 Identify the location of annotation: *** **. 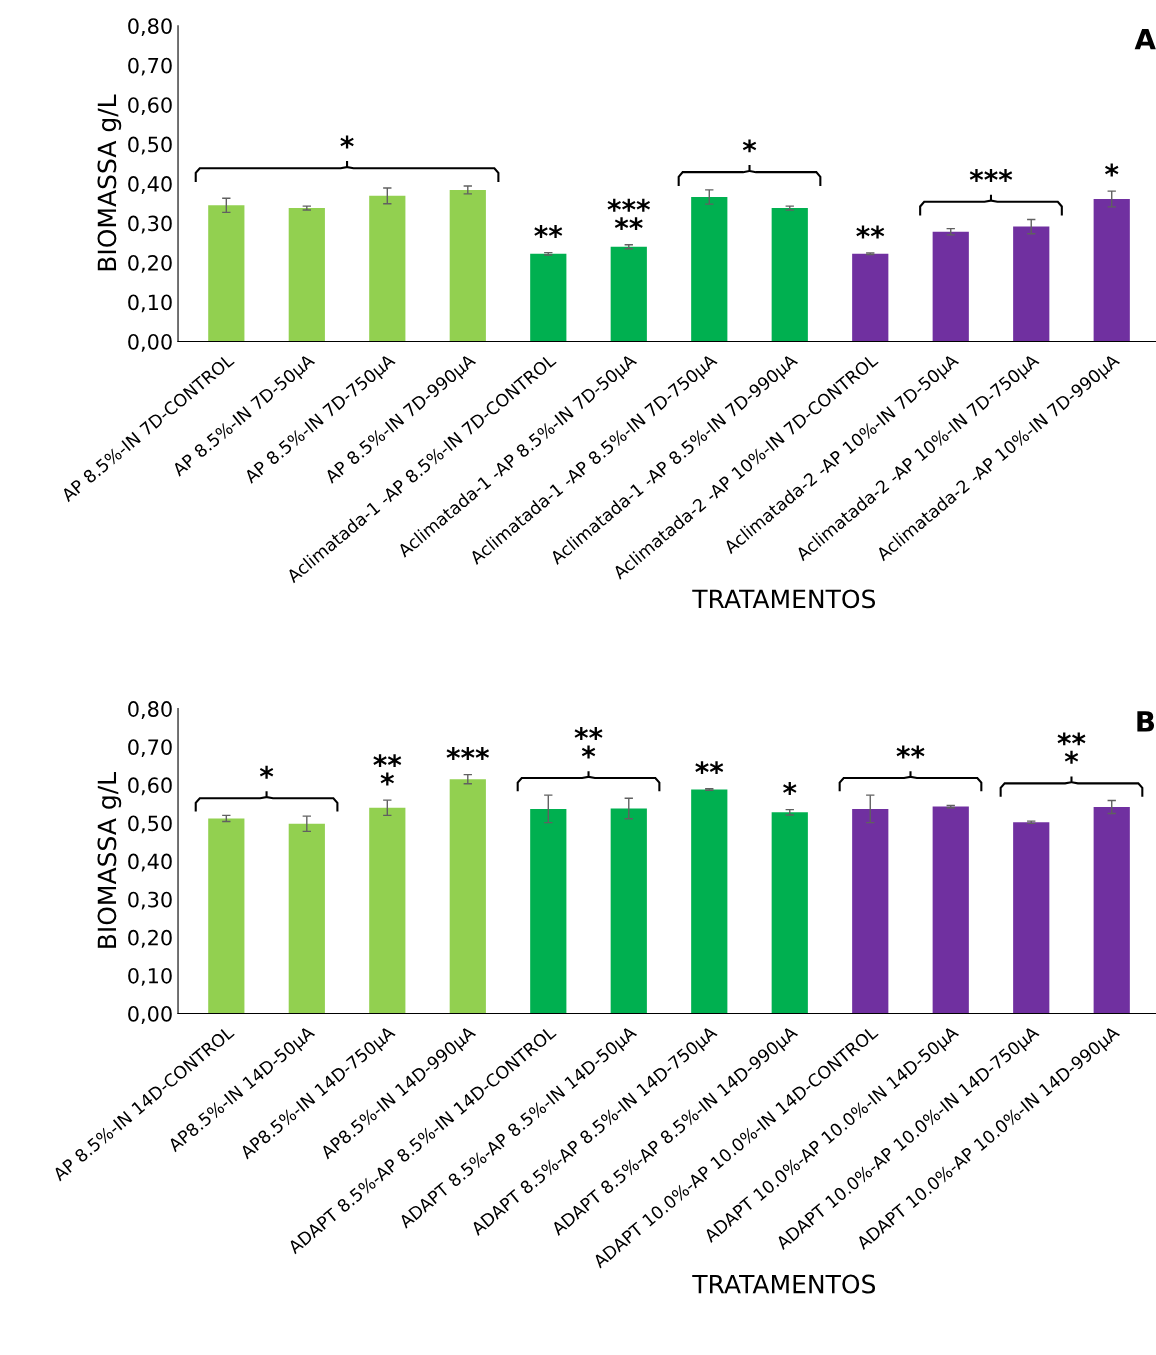
(629, 214).